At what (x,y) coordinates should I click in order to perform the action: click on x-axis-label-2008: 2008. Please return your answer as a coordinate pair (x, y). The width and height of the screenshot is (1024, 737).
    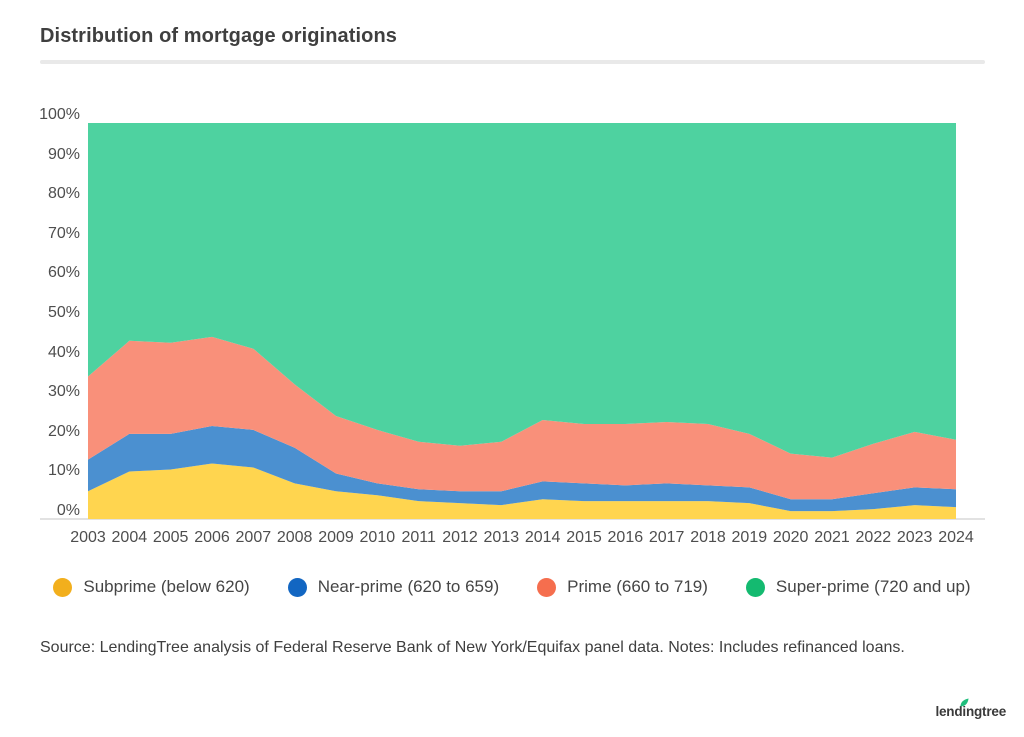
    Looking at the image, I should click on (294, 537).